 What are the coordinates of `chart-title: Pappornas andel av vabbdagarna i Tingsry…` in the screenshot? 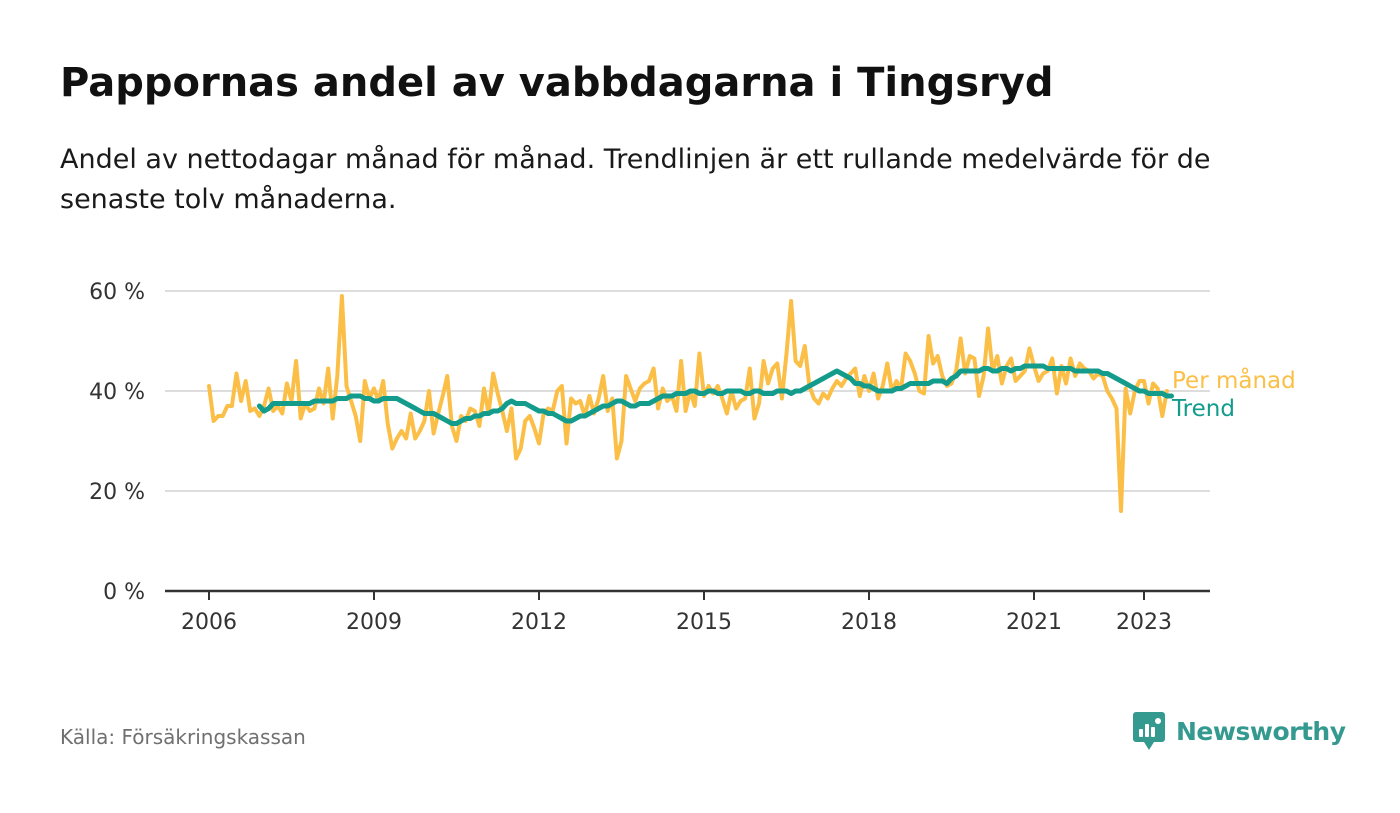 It's located at (557, 83).